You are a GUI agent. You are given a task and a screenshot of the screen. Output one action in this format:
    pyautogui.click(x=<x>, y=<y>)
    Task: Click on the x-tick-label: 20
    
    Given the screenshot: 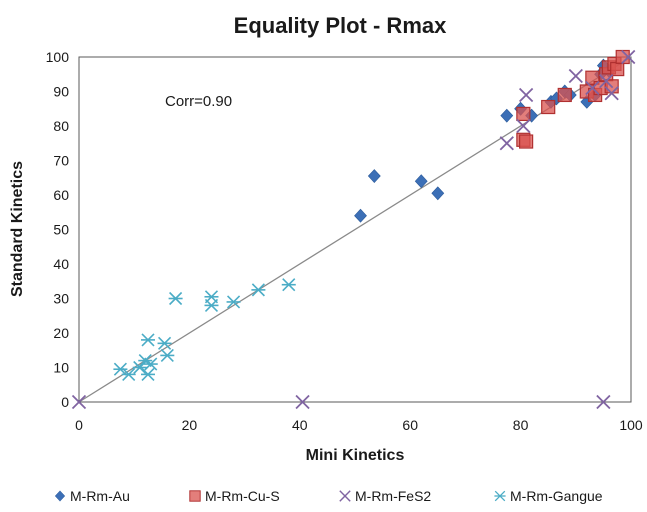 What is the action you would take?
    pyautogui.click(x=190, y=425)
    